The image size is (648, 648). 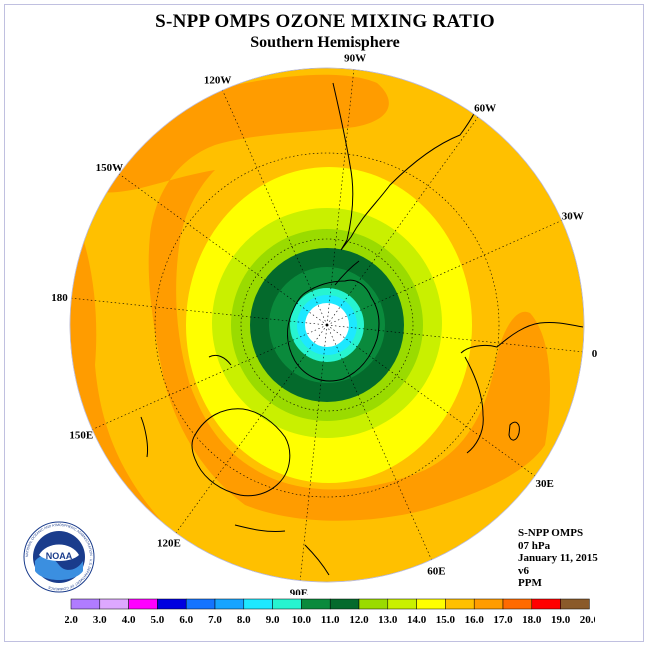 I want to click on colorbar-tick-label: 16.0, so click(x=475, y=620).